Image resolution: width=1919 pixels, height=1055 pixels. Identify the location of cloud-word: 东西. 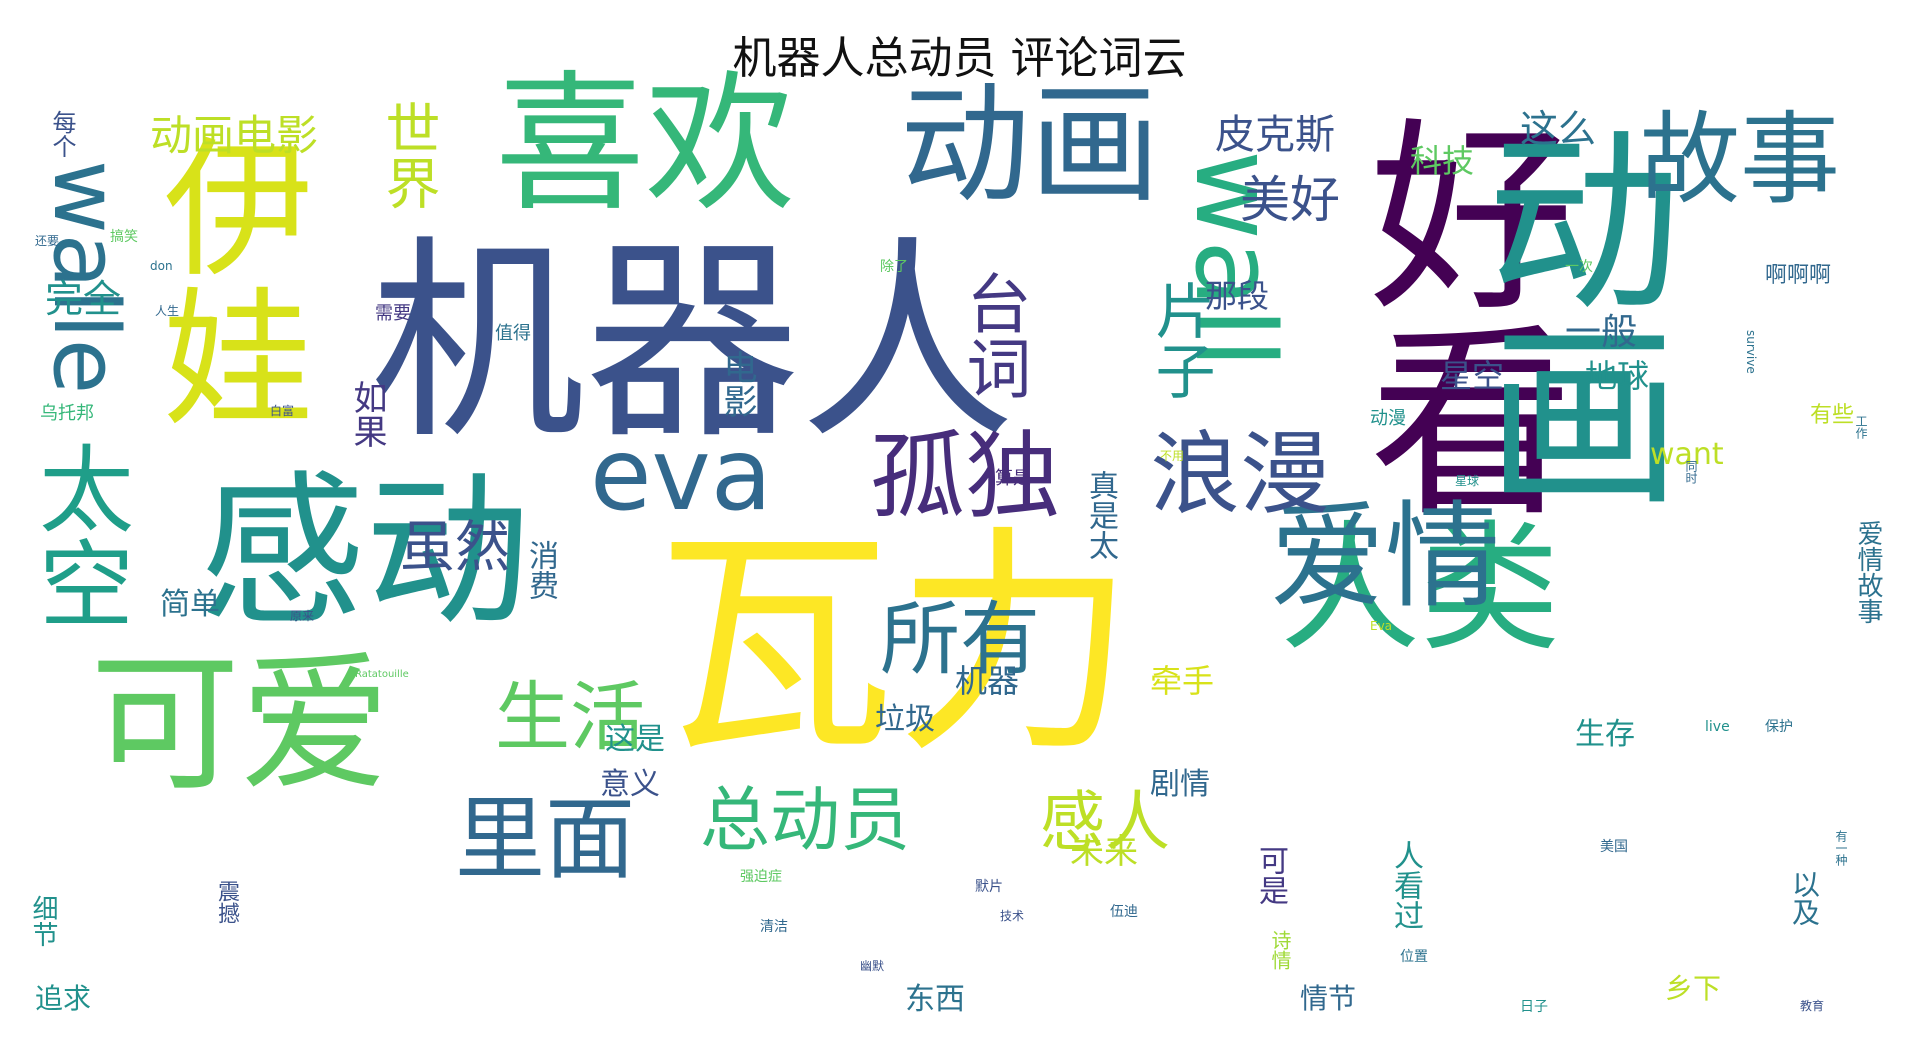
(935, 999).